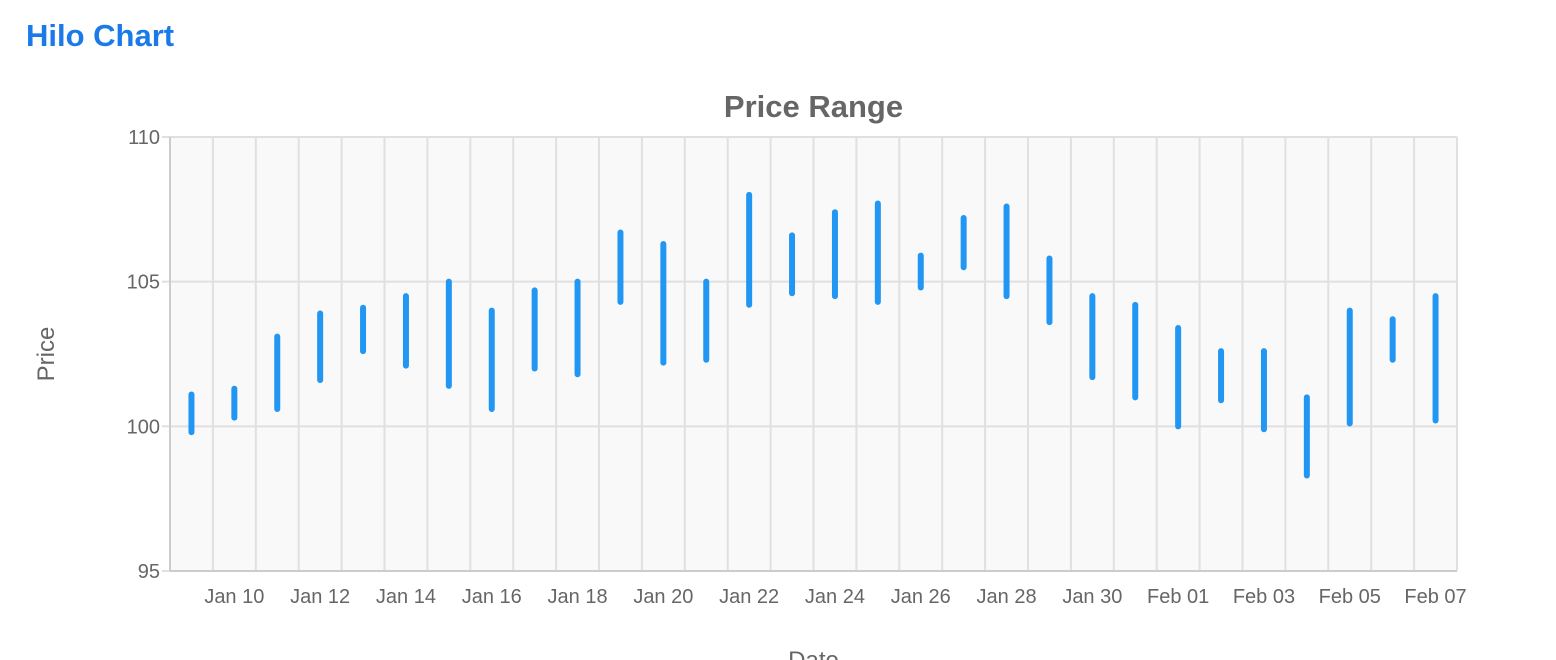 Image resolution: width=1556 pixels, height=660 pixels. I want to click on x-tick-label: Jan 14, so click(406, 597).